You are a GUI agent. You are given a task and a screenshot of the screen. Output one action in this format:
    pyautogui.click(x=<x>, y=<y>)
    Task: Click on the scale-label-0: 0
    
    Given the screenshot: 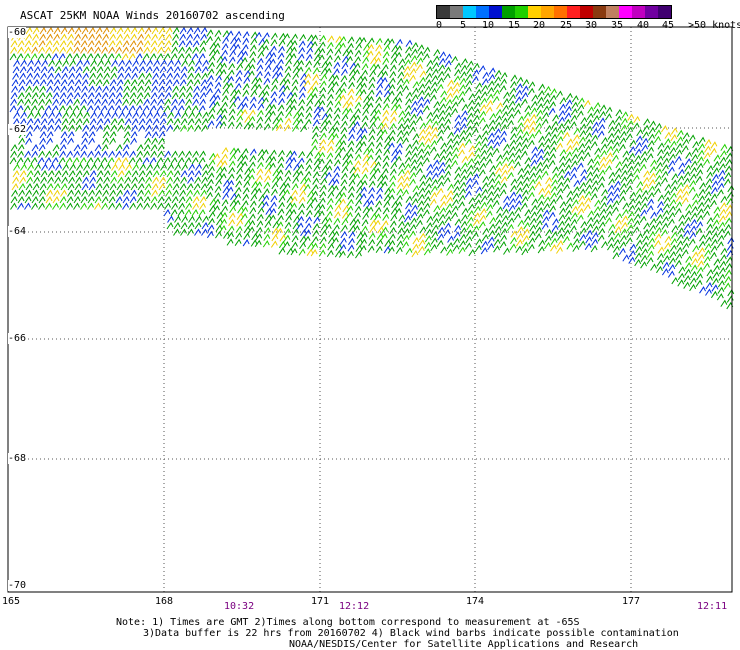 What is the action you would take?
    pyautogui.click(x=439, y=25)
    